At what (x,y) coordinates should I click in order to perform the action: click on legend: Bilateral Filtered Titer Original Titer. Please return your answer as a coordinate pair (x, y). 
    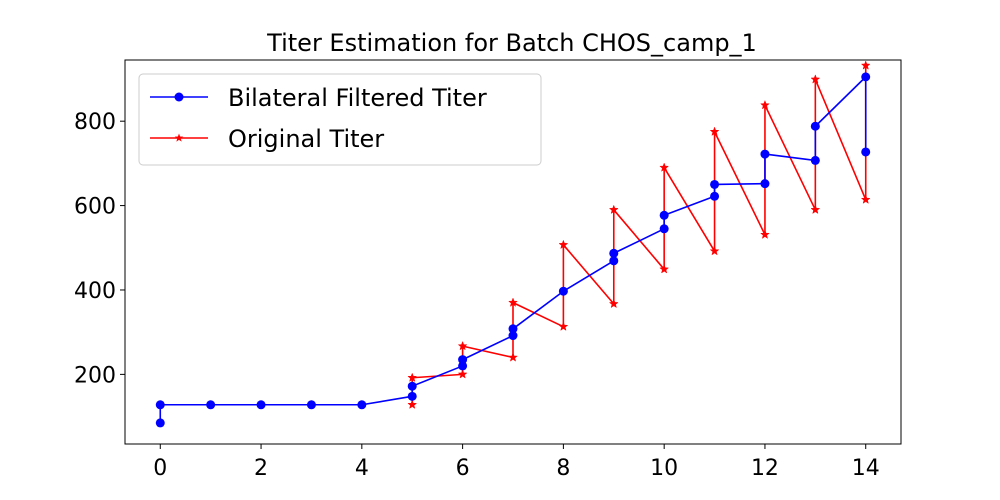
    Looking at the image, I should click on (340, 119).